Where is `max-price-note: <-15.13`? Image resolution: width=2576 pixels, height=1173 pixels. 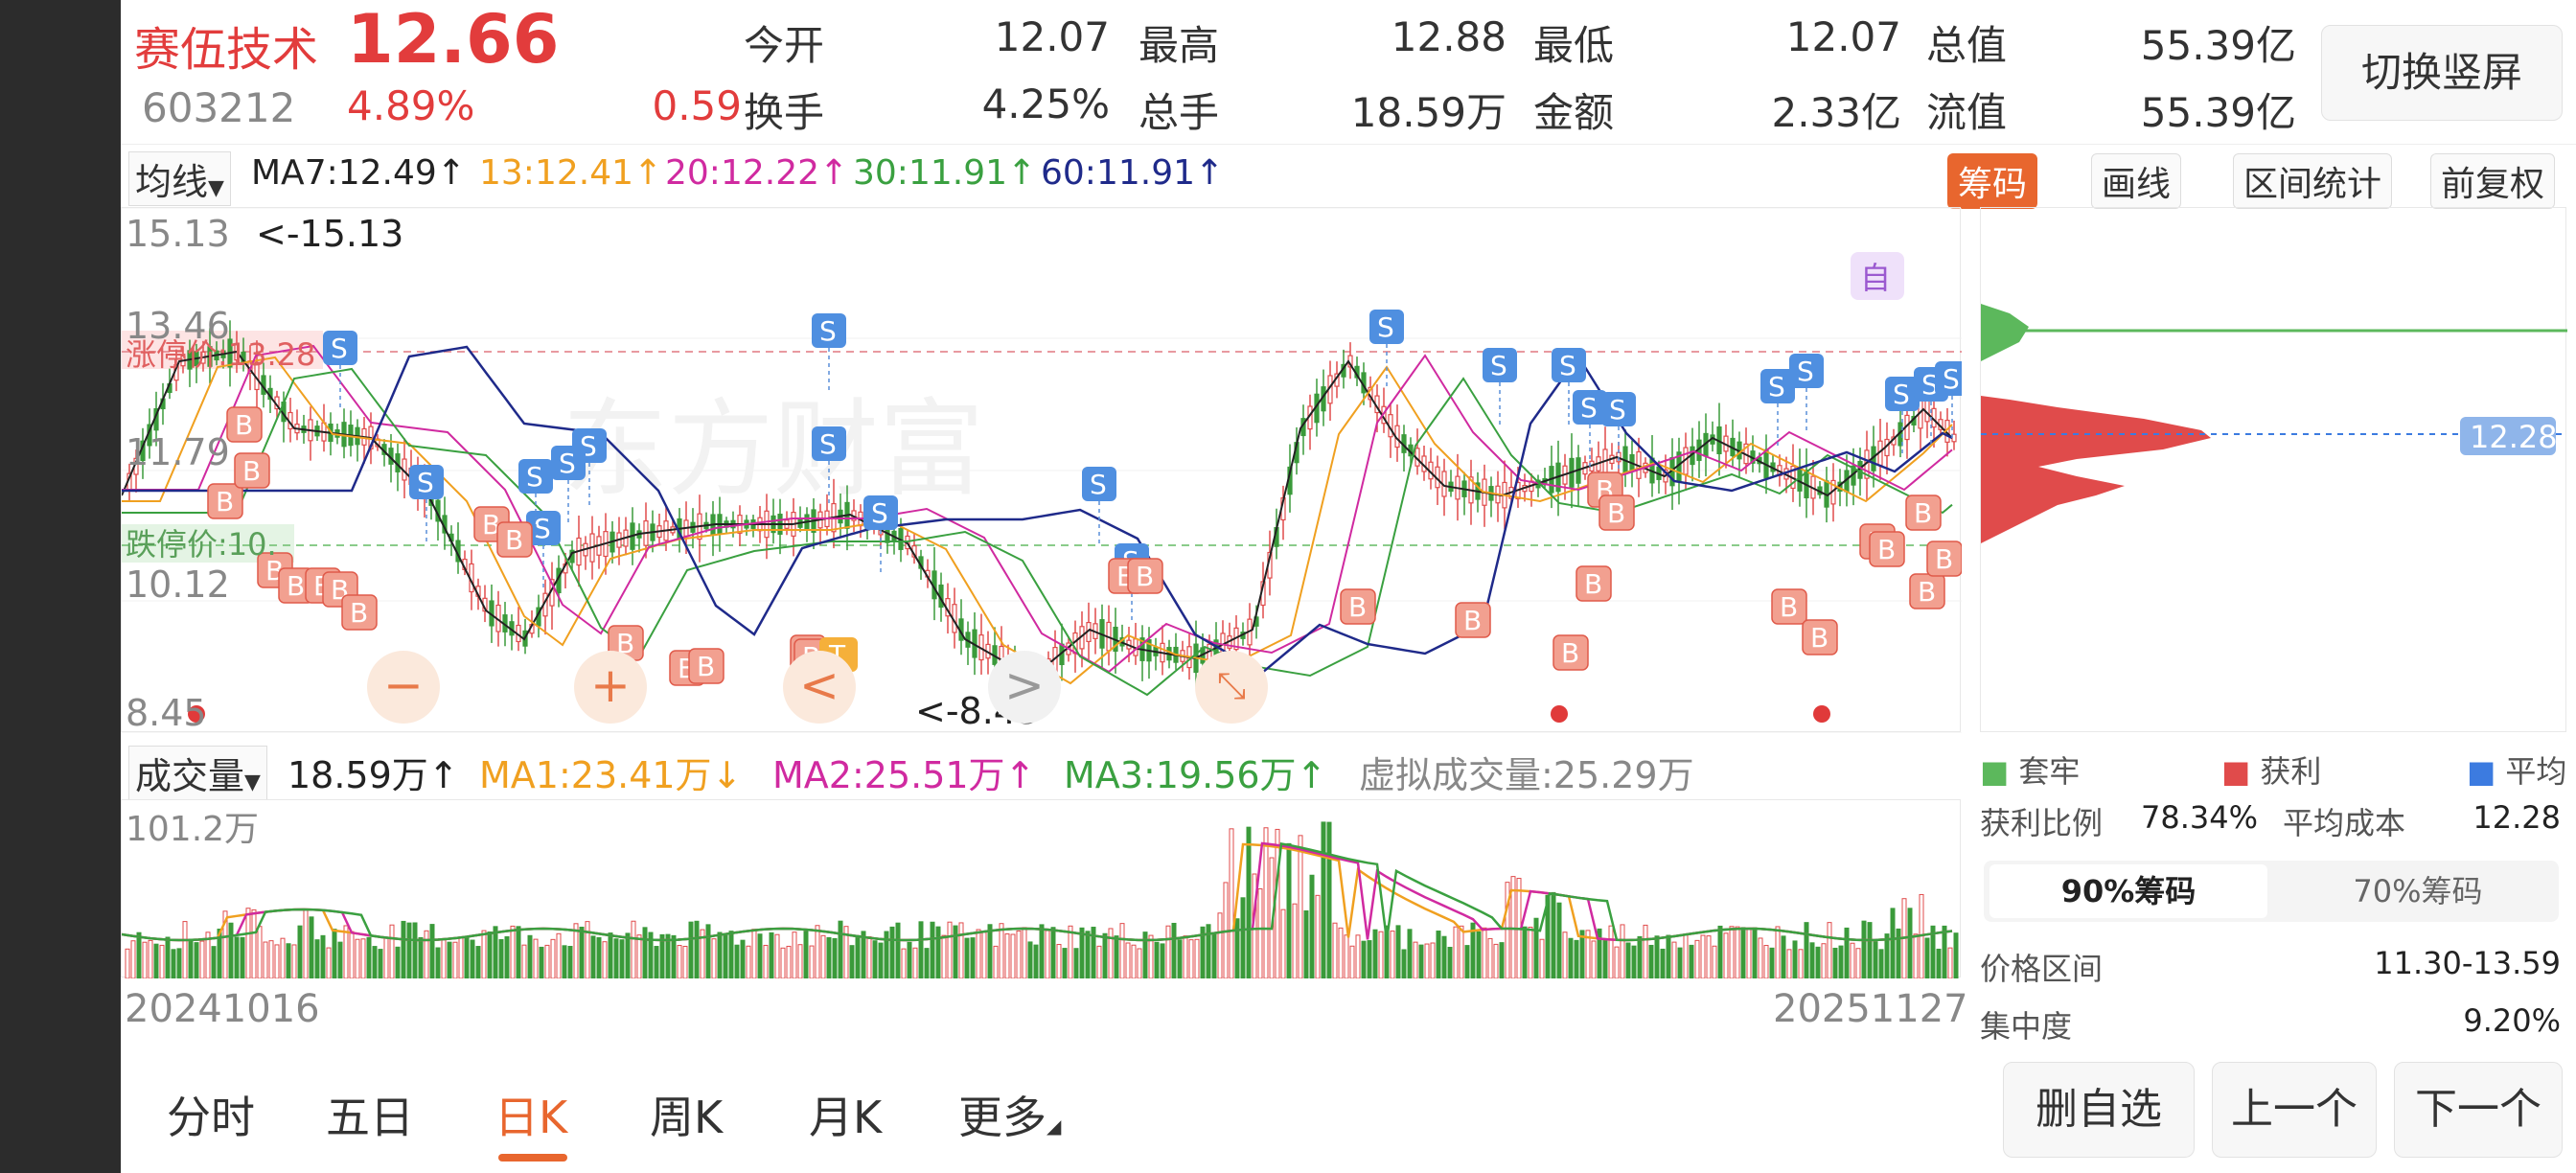 max-price-note: <-15.13 is located at coordinates (329, 234).